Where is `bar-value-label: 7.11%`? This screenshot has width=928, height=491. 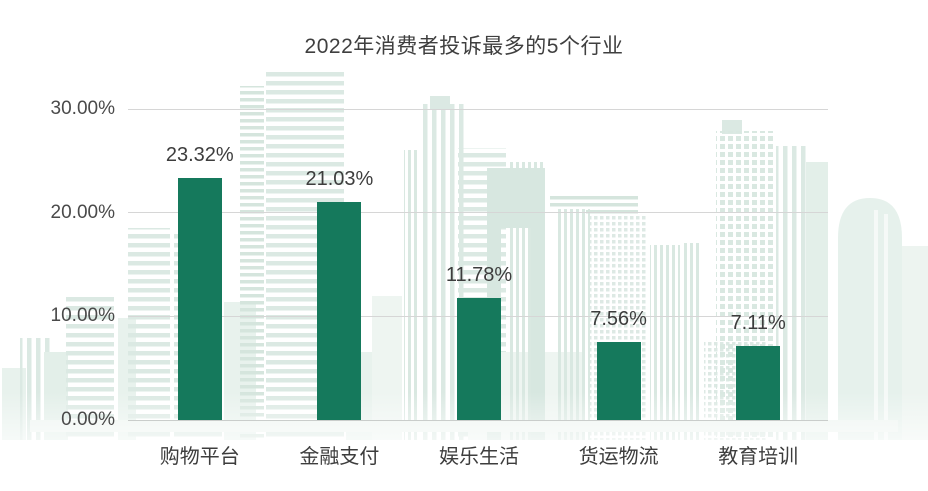 bar-value-label: 7.11% is located at coordinates (758, 323).